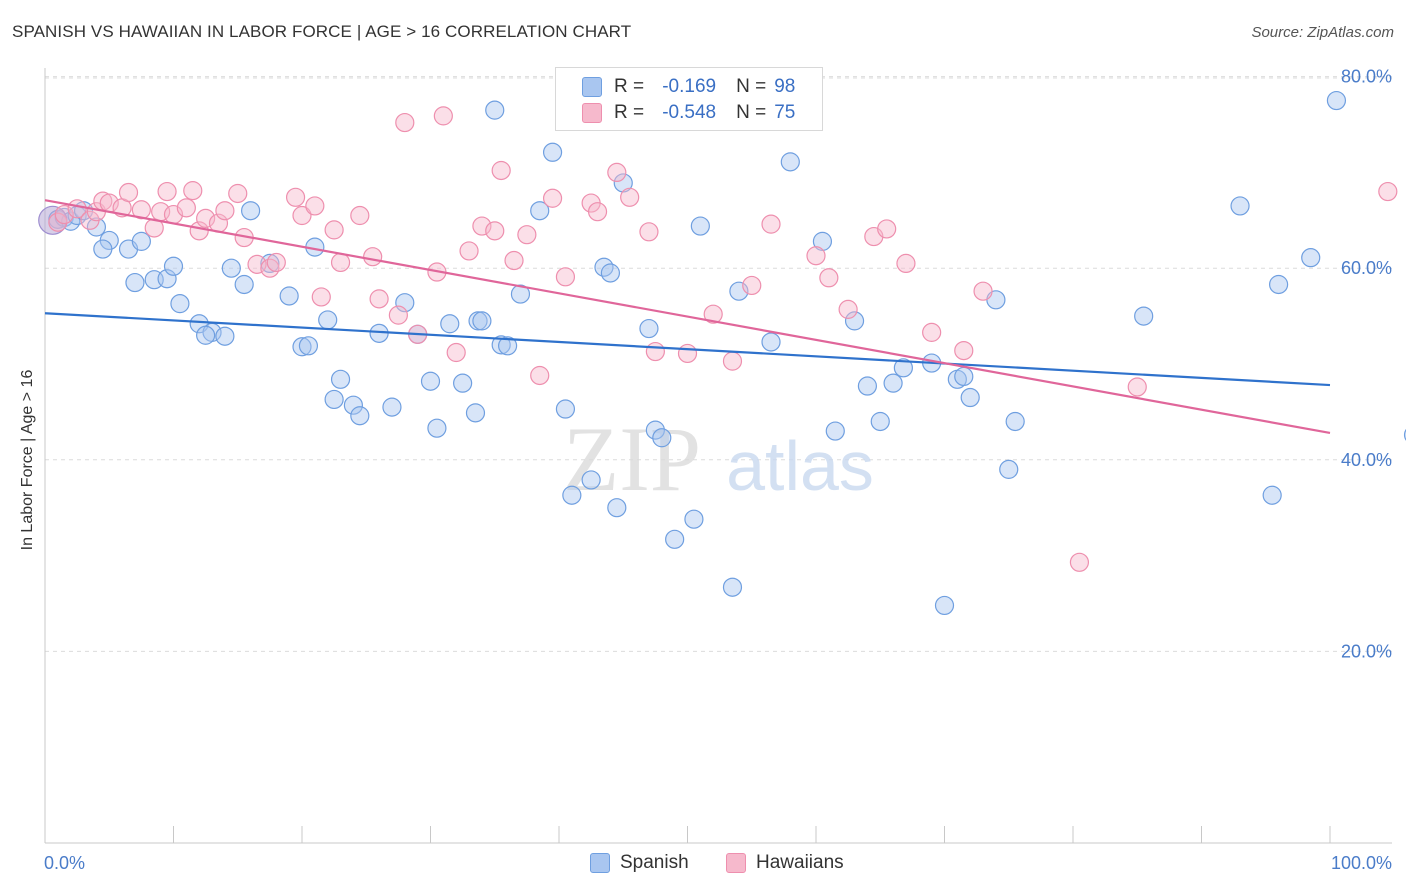  What do you see at coordinates (751, 112) in the screenshot?
I see `legend-n-label: N =` at bounding box center [751, 112].